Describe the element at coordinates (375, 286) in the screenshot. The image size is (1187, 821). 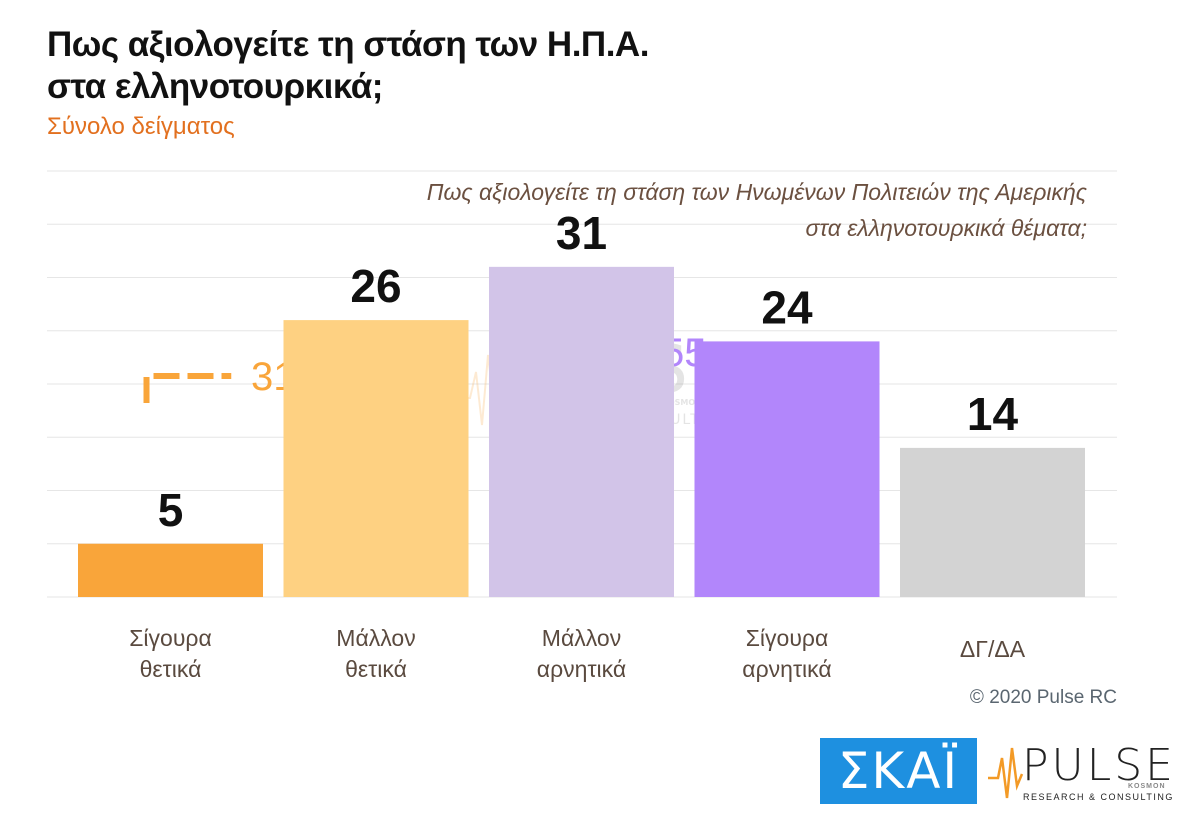
I see `value-label: 26` at that location.